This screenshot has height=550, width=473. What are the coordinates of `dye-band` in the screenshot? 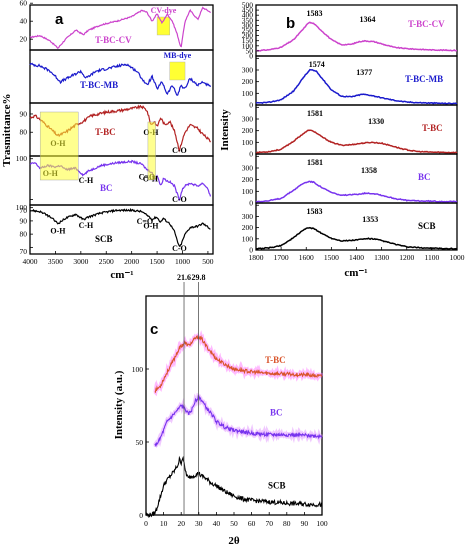 It's located at (163, 26).